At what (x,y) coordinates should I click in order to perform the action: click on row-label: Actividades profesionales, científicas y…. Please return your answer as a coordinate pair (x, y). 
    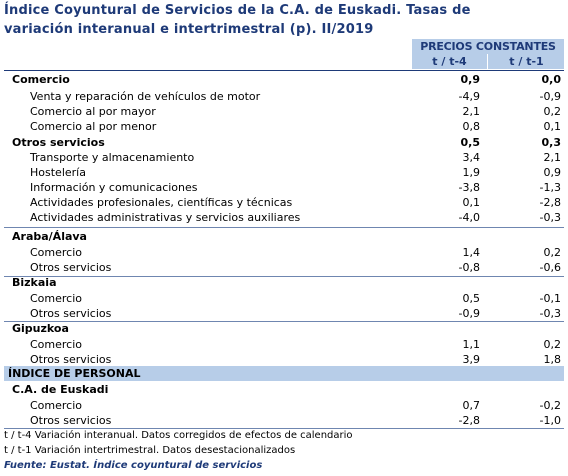
    Looking at the image, I should click on (161, 202).